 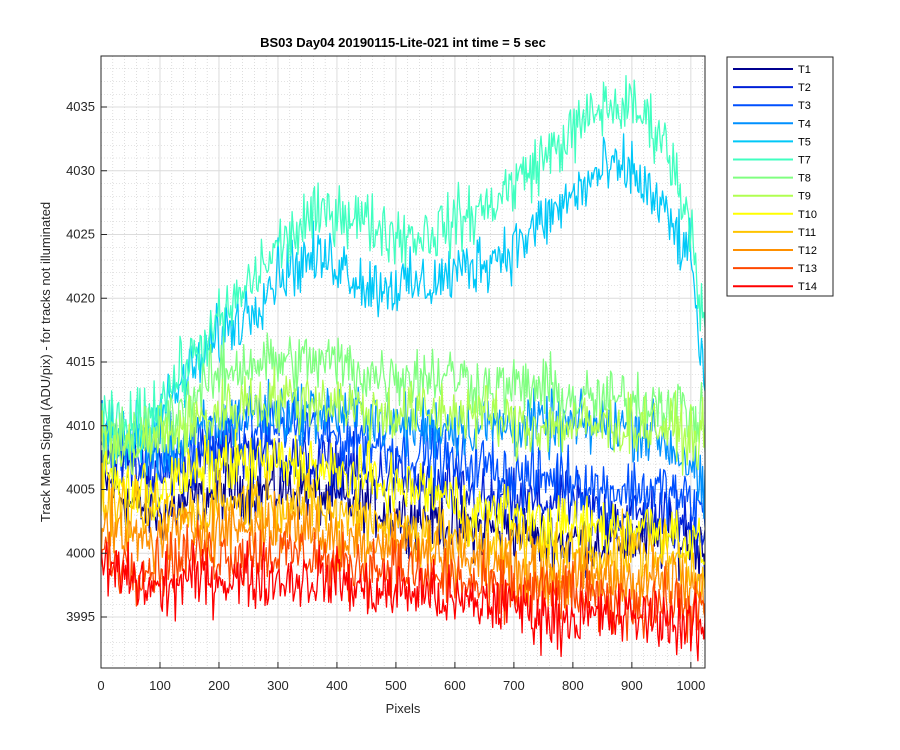 I want to click on legend-label-t10: T10, so click(x=807, y=215).